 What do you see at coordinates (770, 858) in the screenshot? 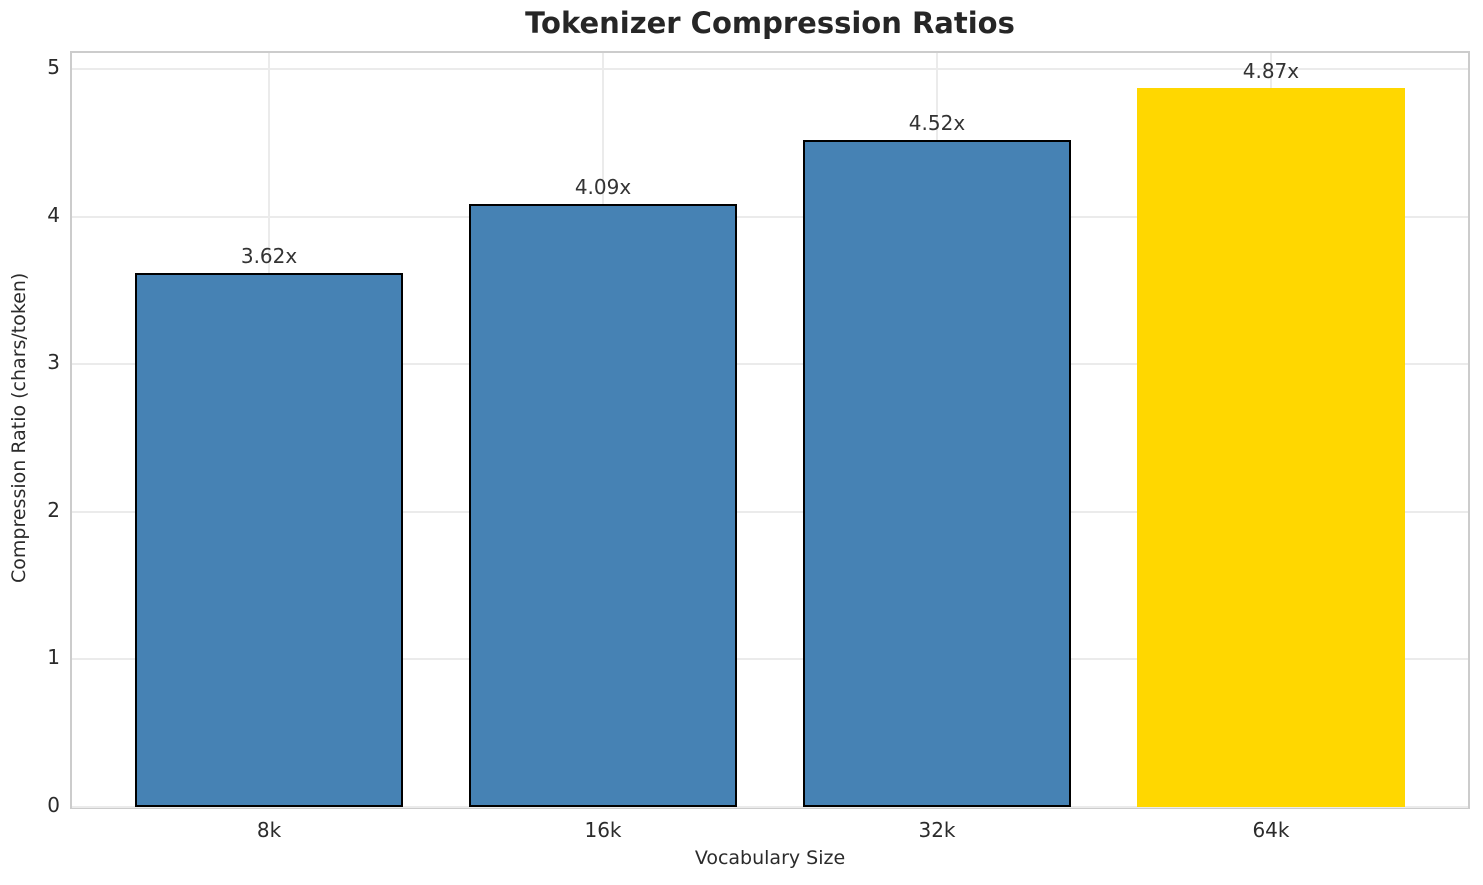
I see `x-axis-label: Vocabulary Size` at bounding box center [770, 858].